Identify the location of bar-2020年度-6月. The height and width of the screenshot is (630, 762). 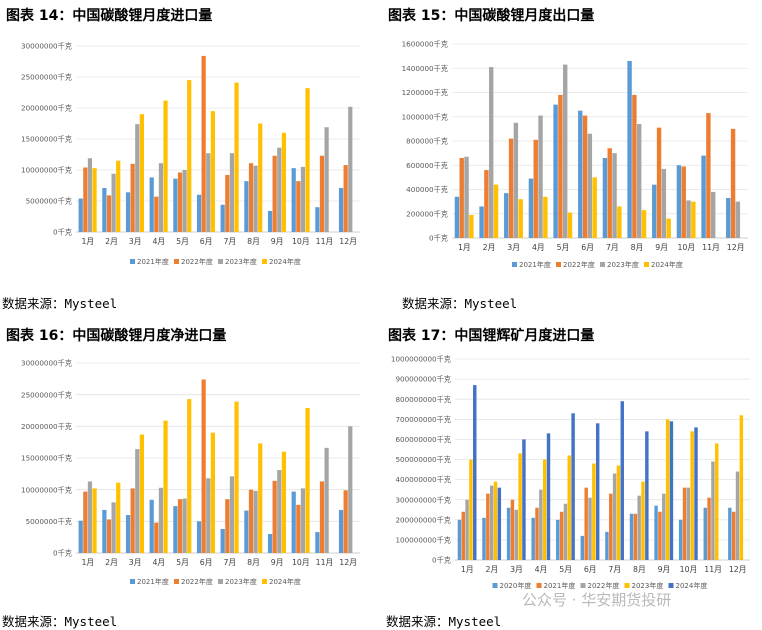
(582, 547).